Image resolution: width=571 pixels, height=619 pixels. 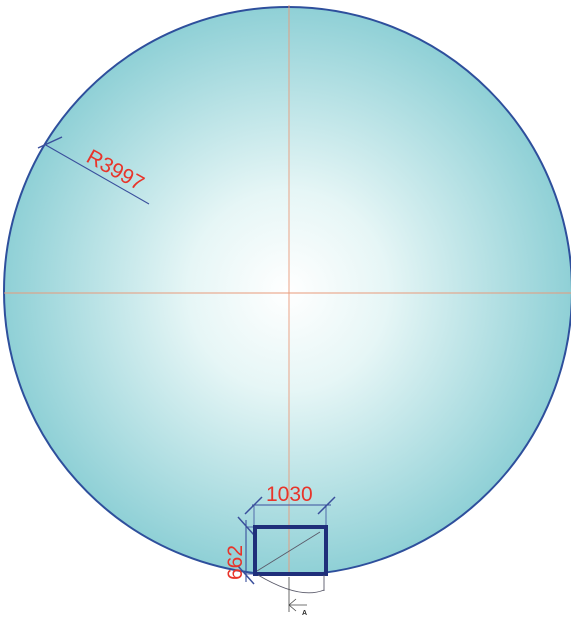 I want to click on section-marker-label: A, so click(x=304, y=613).